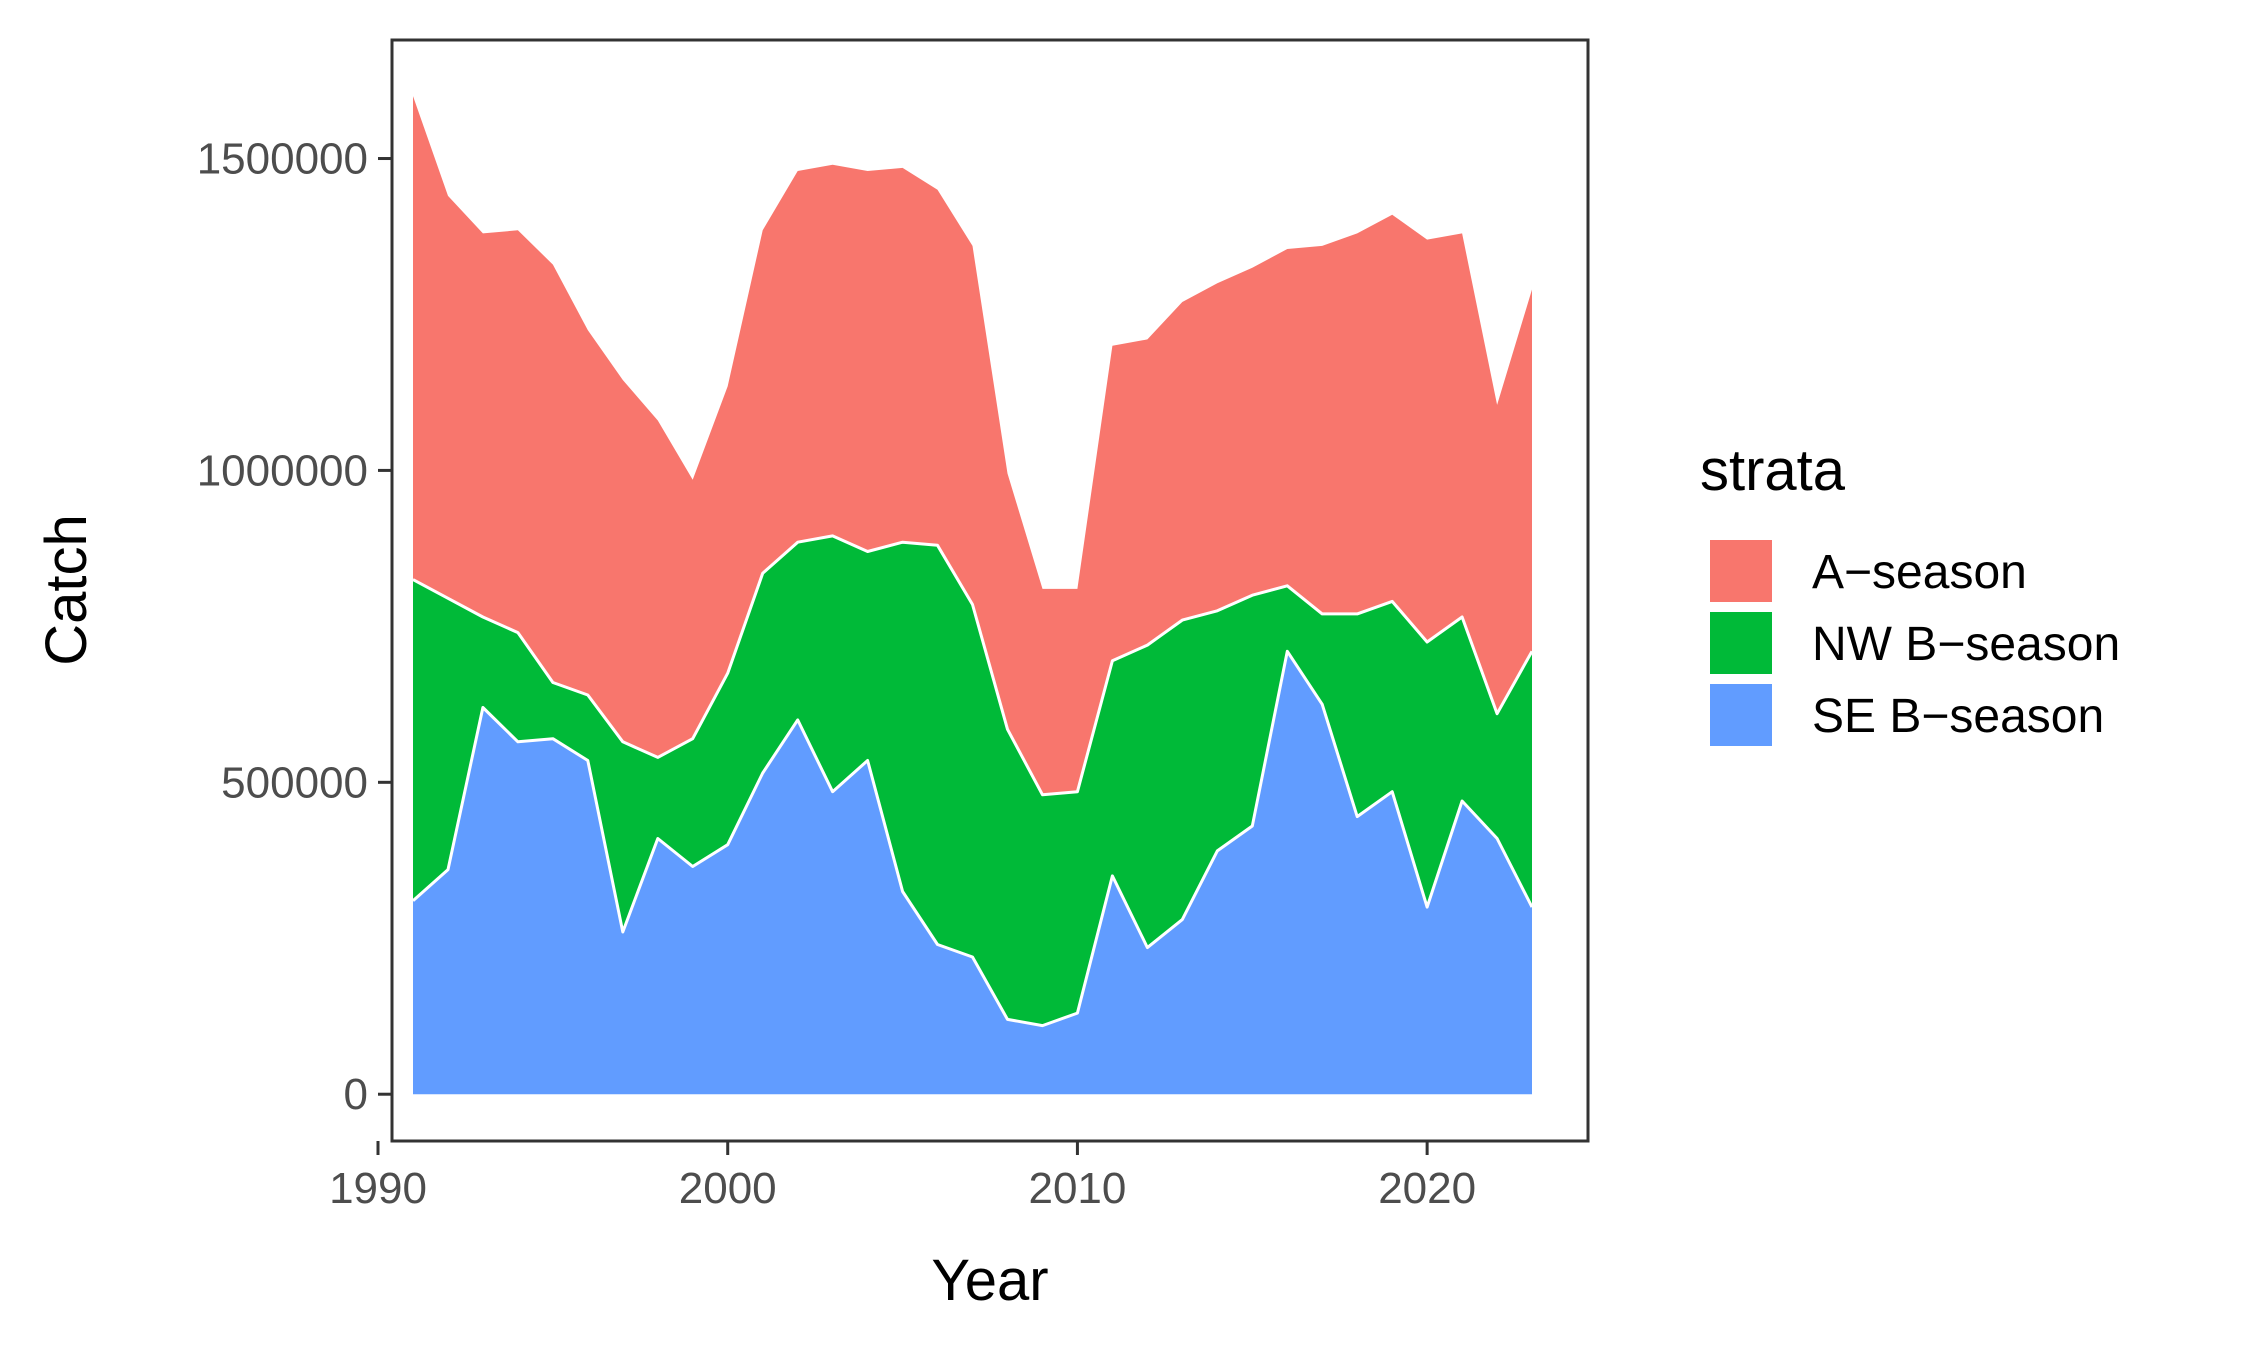 The image size is (2250, 1350). I want to click on legend-label-nw-b-season: NW B−season, so click(1966, 644).